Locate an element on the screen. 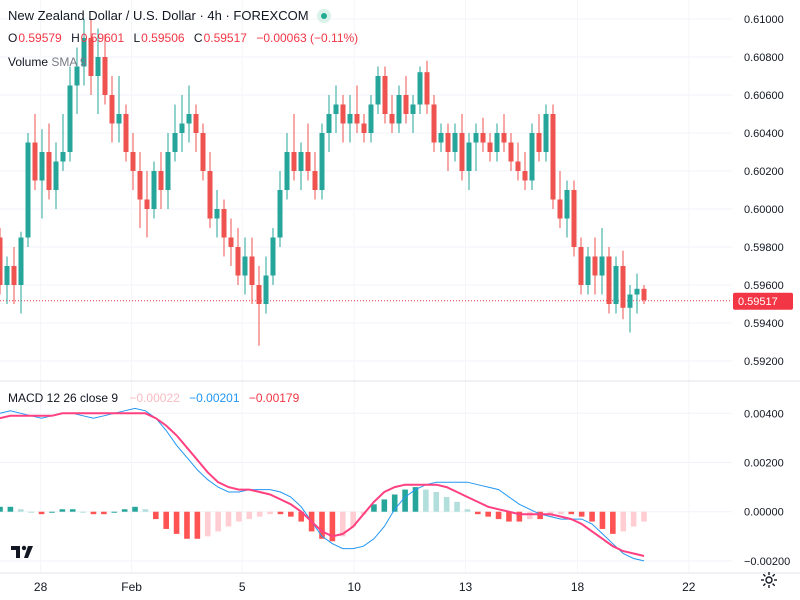 The width and height of the screenshot is (800, 600). low-value: 0.59506 is located at coordinates (163, 38).